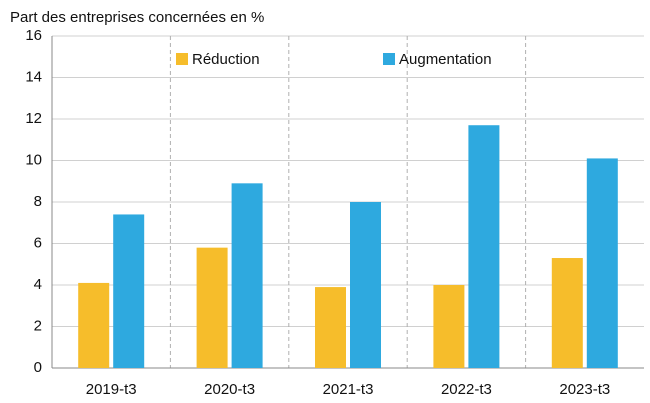 This screenshot has height=403, width=650. Describe the element at coordinates (38, 201) in the screenshot. I see `y-tick-label: 8` at that location.